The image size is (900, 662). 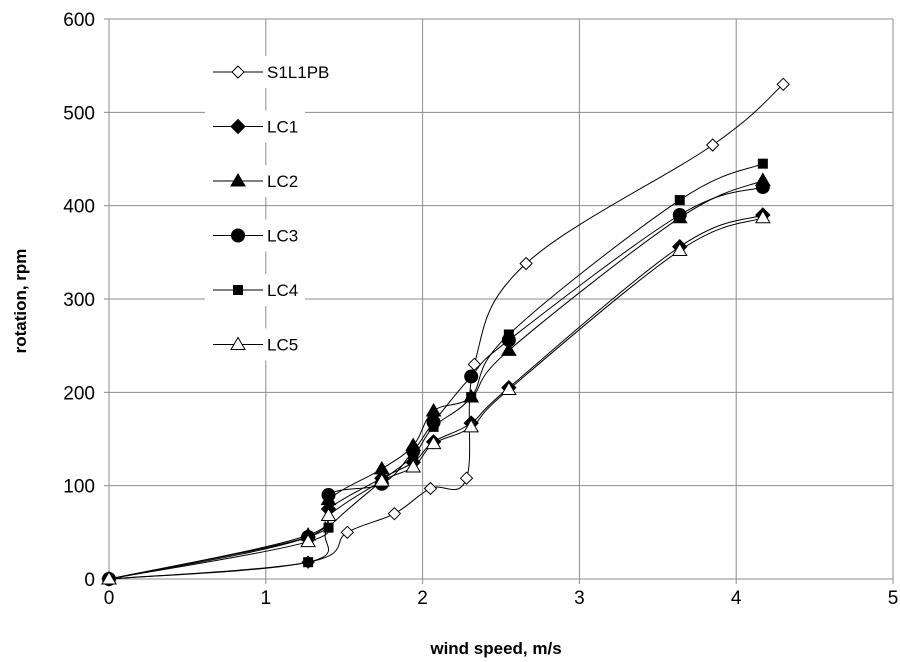 I want to click on x-tick-label: 5, so click(x=893, y=598).